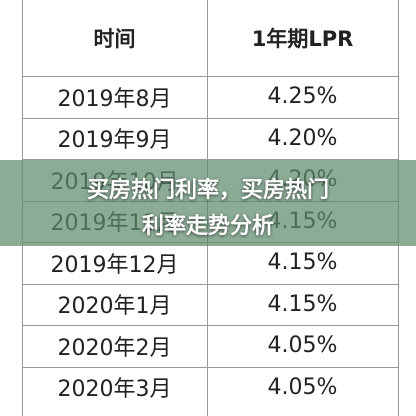  What do you see at coordinates (302, 97) in the screenshot?
I see `table-cell: 4.25%` at bounding box center [302, 97].